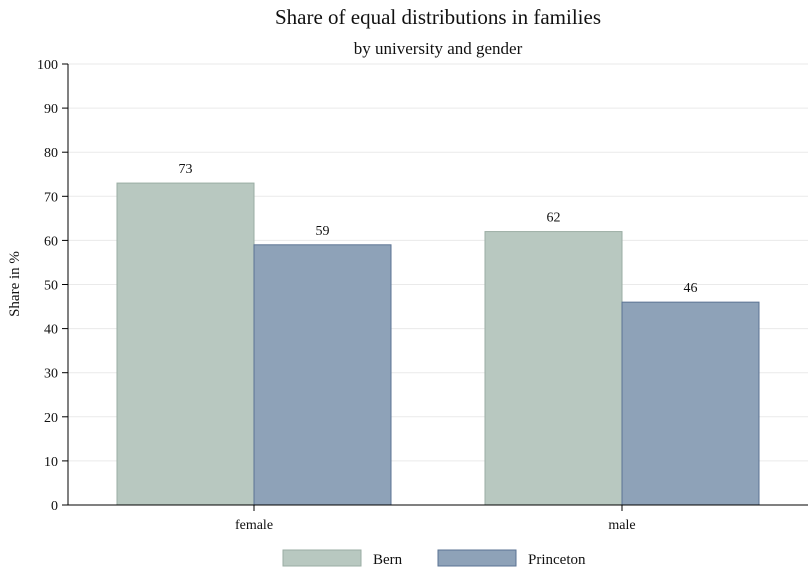 Image resolution: width=808 pixels, height=570 pixels. I want to click on bar-bern-male, so click(553, 368).